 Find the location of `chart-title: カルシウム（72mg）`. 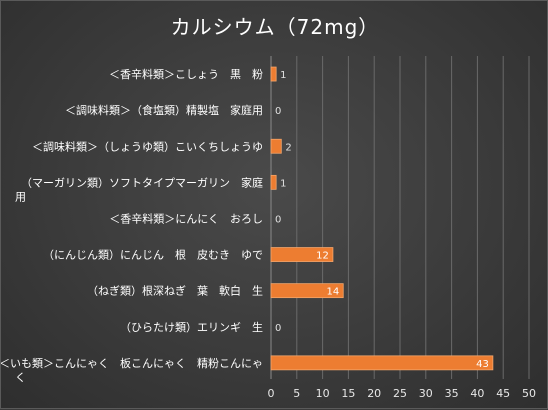

chart-title: カルシウム（72mg） is located at coordinates (275, 27).